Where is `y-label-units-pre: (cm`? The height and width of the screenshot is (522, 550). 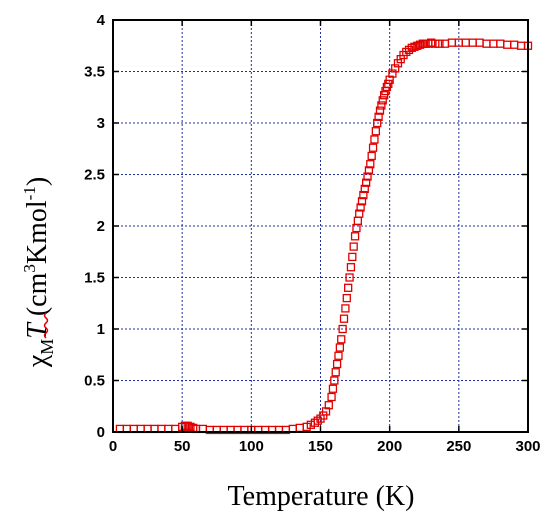
y-label-units-pre: (cm is located at coordinates (37, 297).